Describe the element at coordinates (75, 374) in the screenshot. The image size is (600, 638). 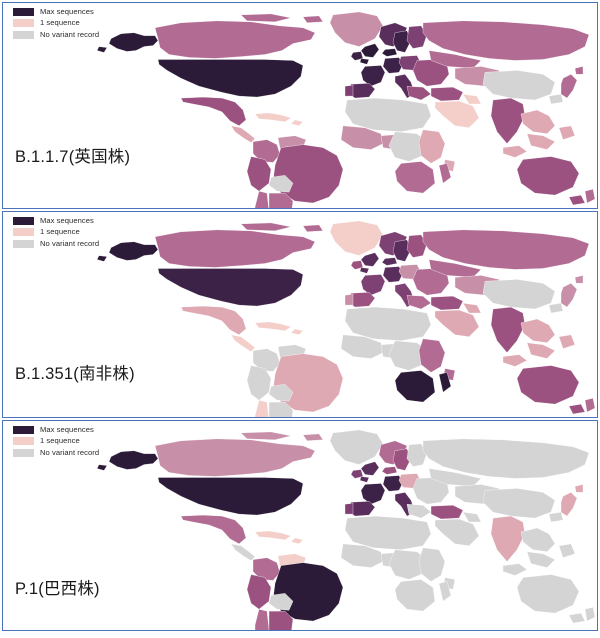
I see `variant-label-za: B.1.351(南非株)` at that location.